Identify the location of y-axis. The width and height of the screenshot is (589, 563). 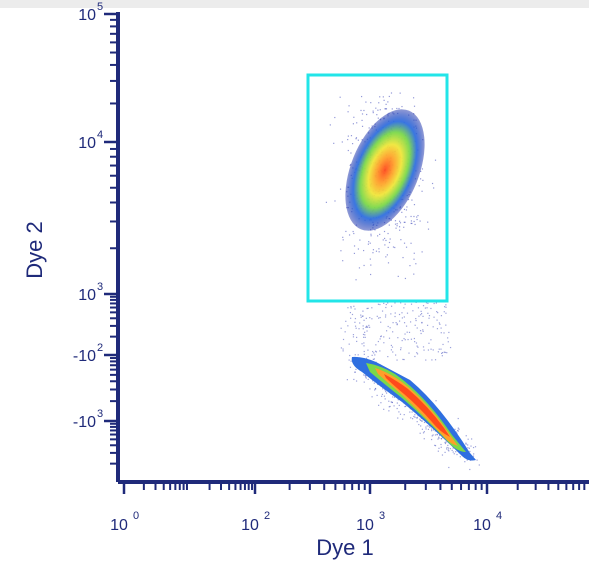
(112, 247).